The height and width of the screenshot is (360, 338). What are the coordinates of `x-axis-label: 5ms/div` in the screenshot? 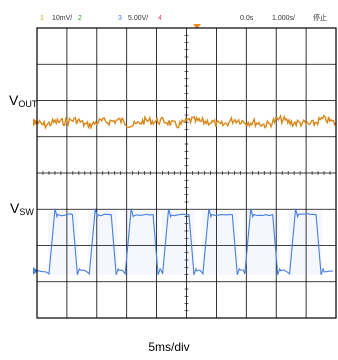 It's located at (169, 347).